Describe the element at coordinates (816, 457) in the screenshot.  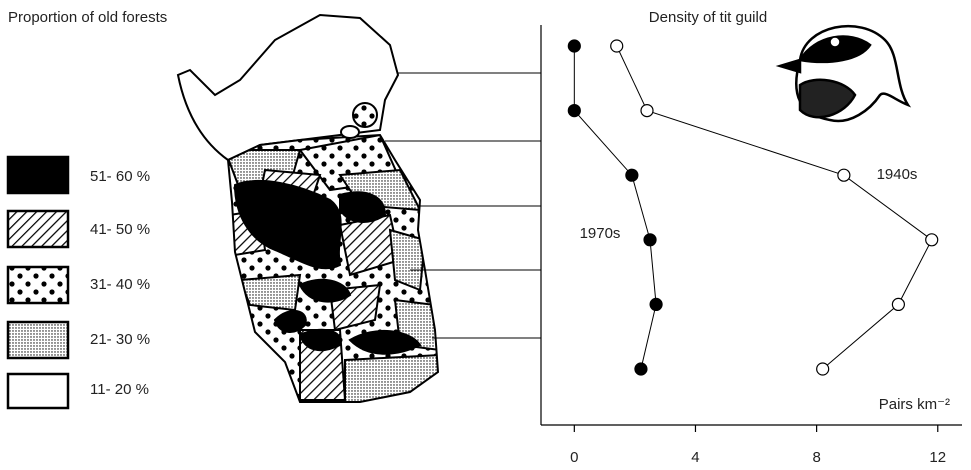
I see `x-tick-label: 8` at that location.